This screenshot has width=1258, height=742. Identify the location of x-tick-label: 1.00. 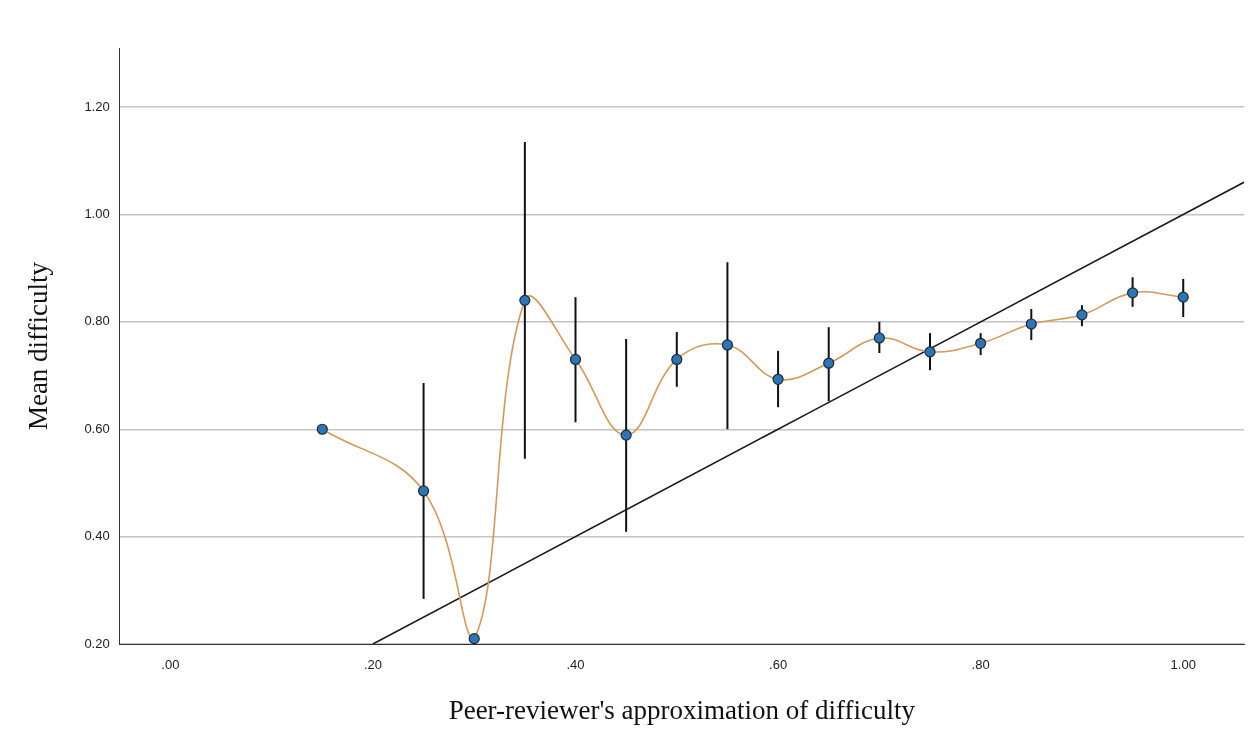
(1183, 665).